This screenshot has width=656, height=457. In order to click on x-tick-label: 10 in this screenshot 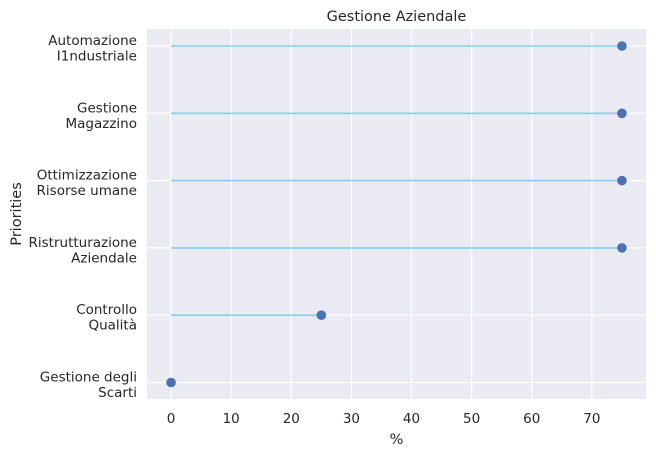, I will do `click(231, 419)`.